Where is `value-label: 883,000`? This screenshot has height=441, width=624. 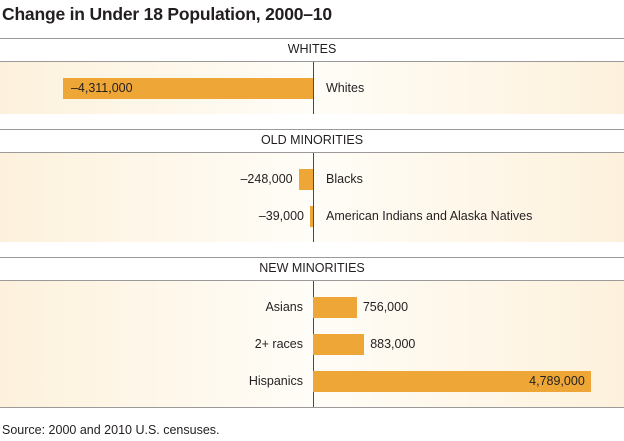
value-label: 883,000 is located at coordinates (393, 344).